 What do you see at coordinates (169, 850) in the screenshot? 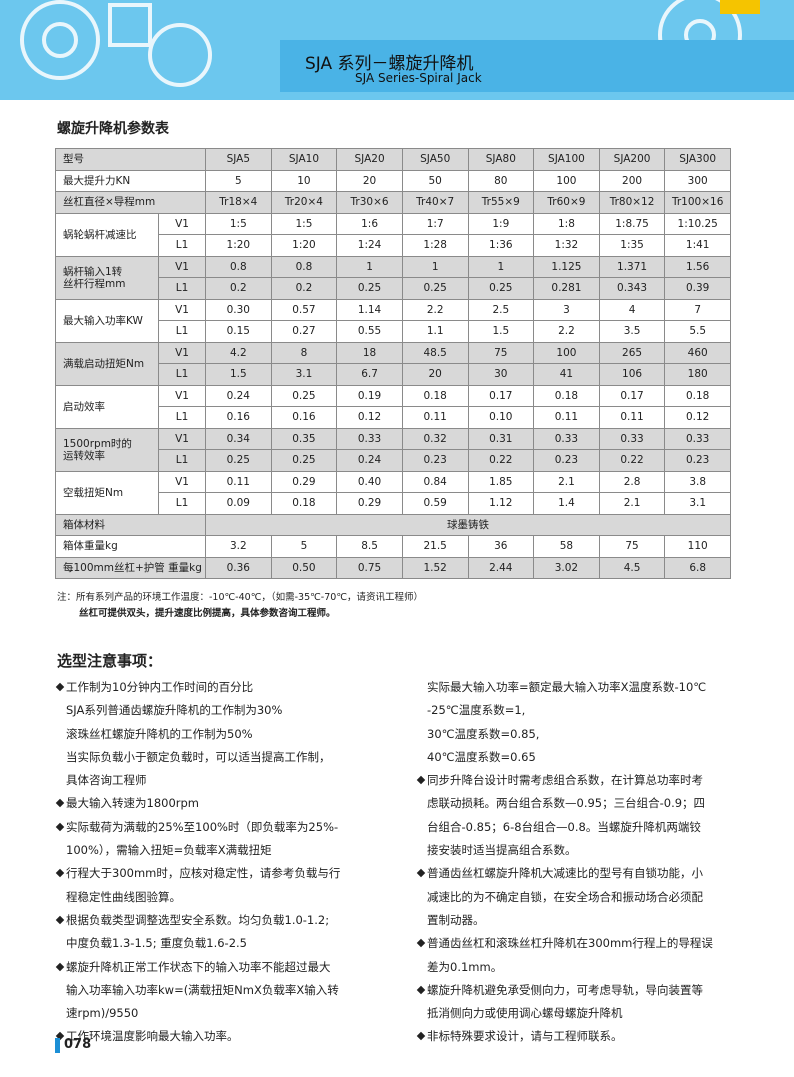
I see `item-line: 100%），需输入扭矩=负载率X满载扭矩` at bounding box center [169, 850].